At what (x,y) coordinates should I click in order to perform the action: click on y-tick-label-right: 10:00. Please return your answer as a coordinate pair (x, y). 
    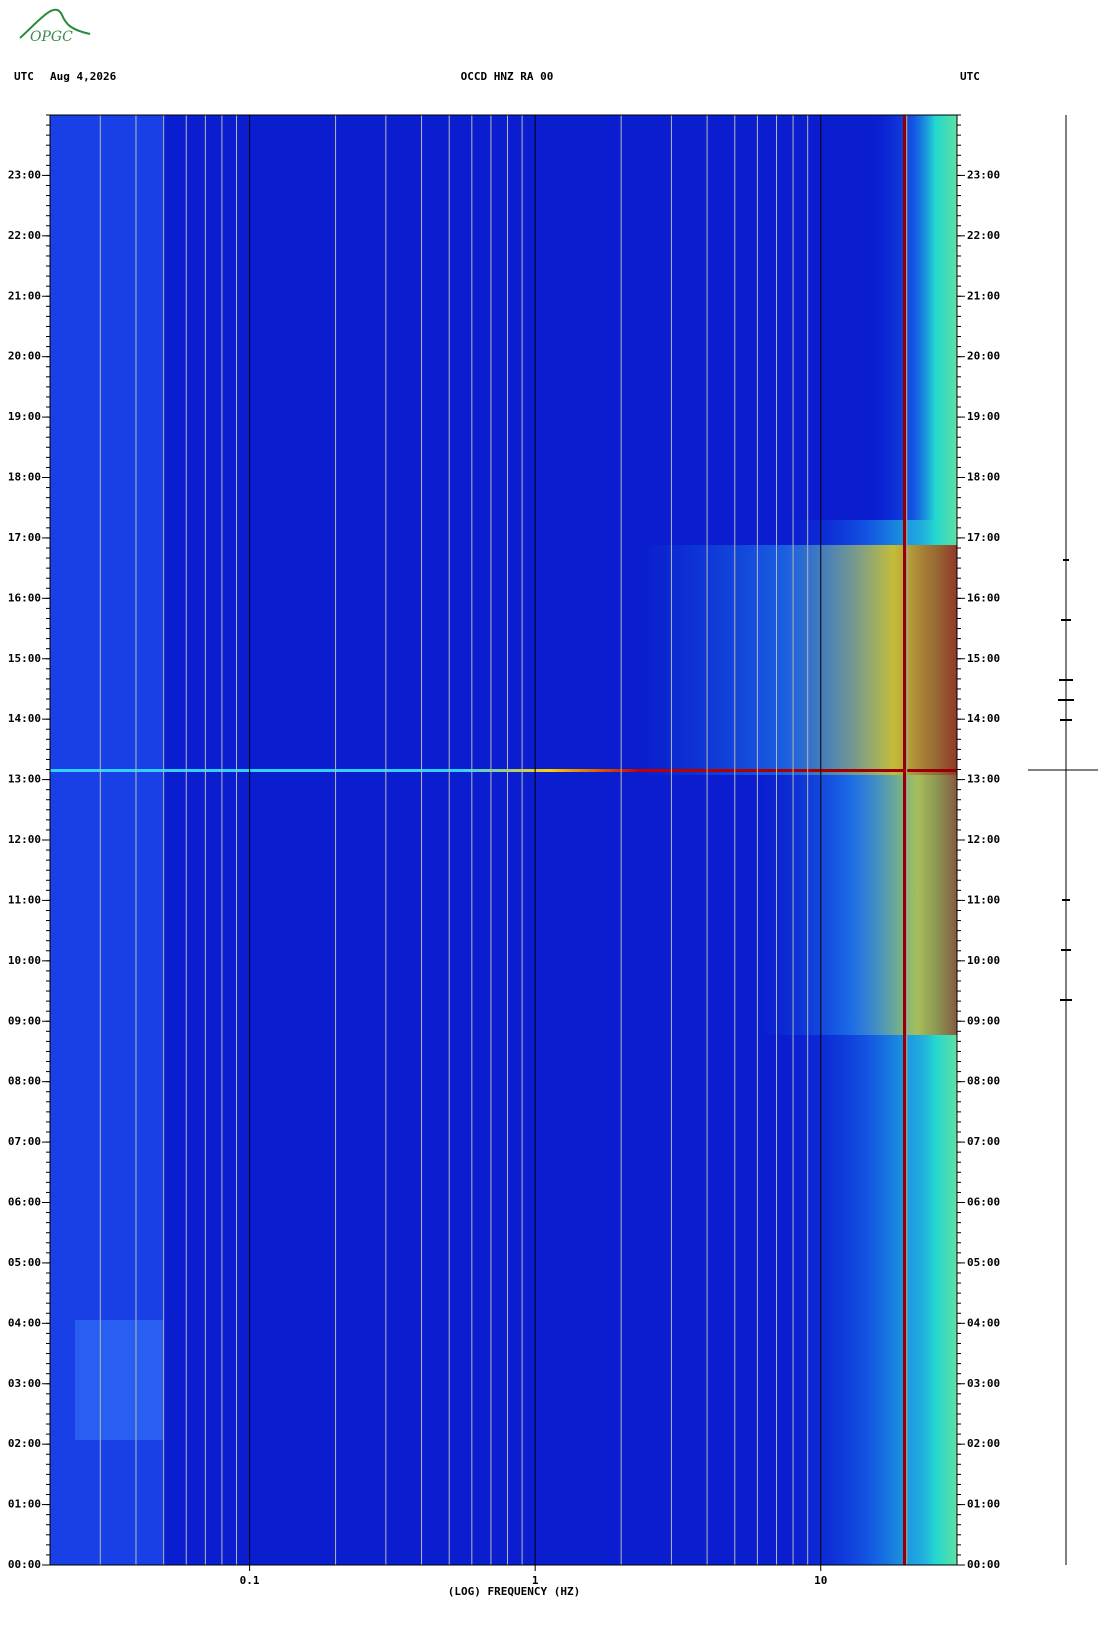
    Looking at the image, I should click on (983, 960).